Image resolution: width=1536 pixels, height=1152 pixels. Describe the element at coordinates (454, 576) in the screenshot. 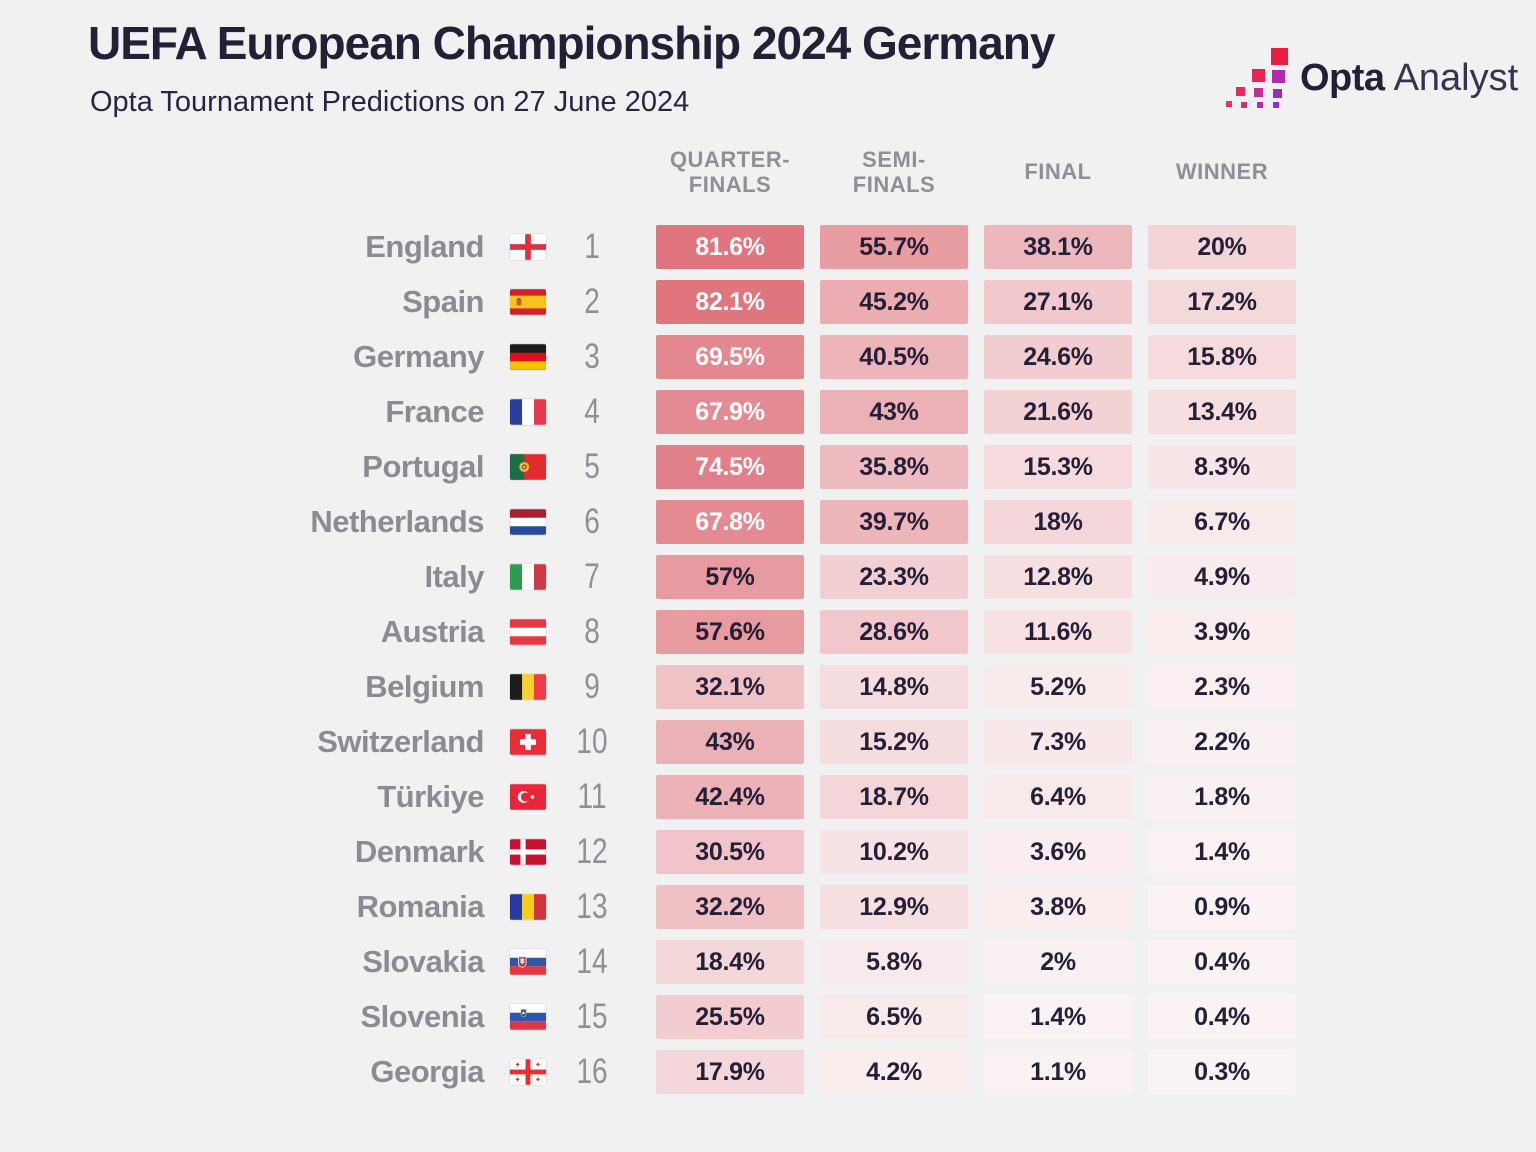

I see `team-name: Italy` at that location.